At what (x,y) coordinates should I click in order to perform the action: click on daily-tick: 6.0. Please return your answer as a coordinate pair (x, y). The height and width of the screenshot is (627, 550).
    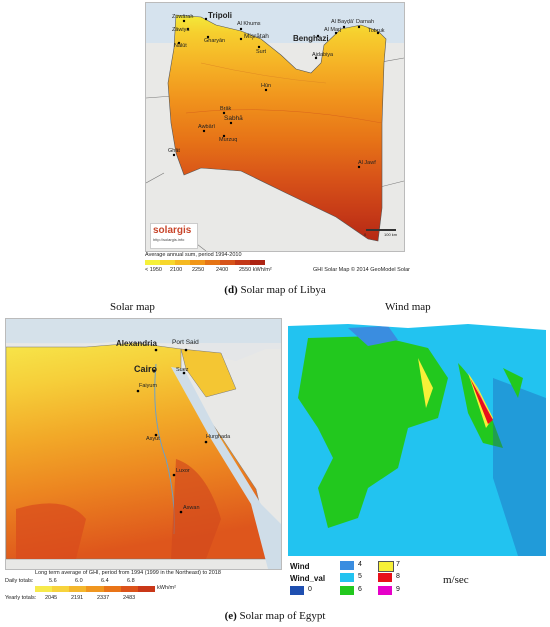
    Looking at the image, I should click on (79, 581).